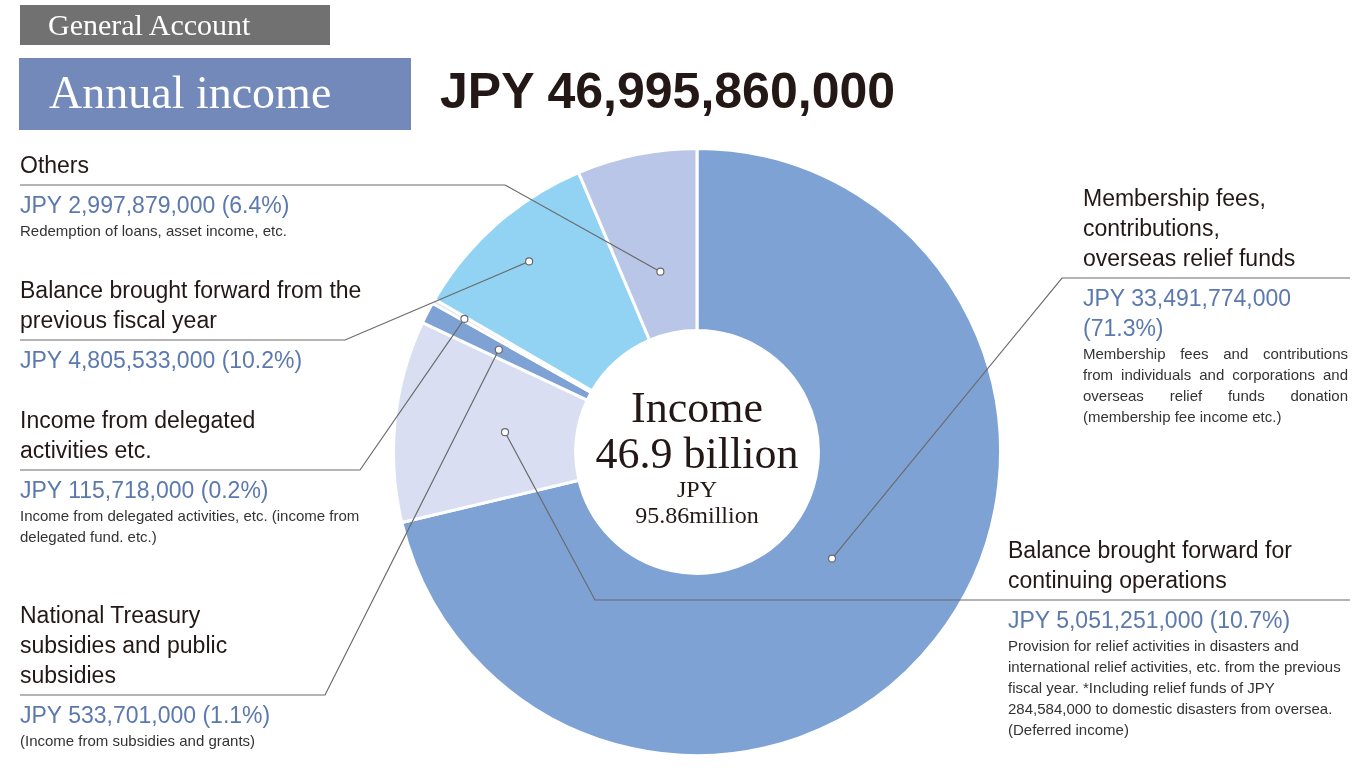 The width and height of the screenshot is (1352, 769). What do you see at coordinates (190, 526) in the screenshot?
I see `text: Income from delegated activities, etc. (income from delegated fund. etc.)` at bounding box center [190, 526].